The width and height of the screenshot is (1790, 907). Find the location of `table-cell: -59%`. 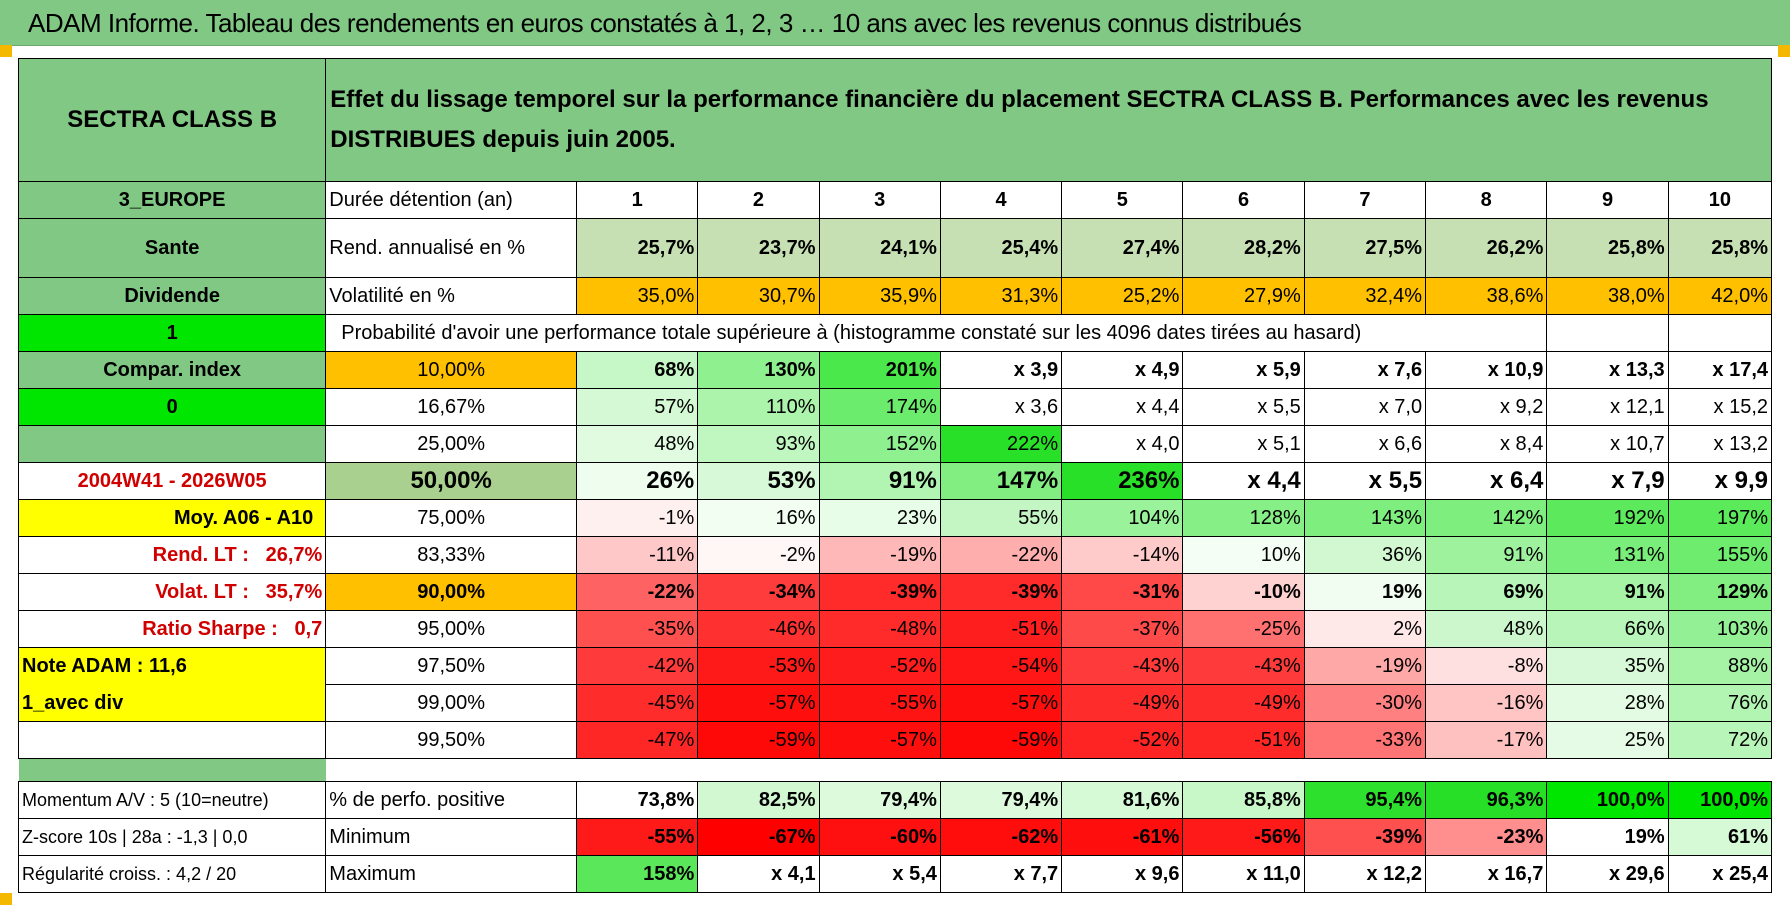

table-cell: -59% is located at coordinates (1001, 740).